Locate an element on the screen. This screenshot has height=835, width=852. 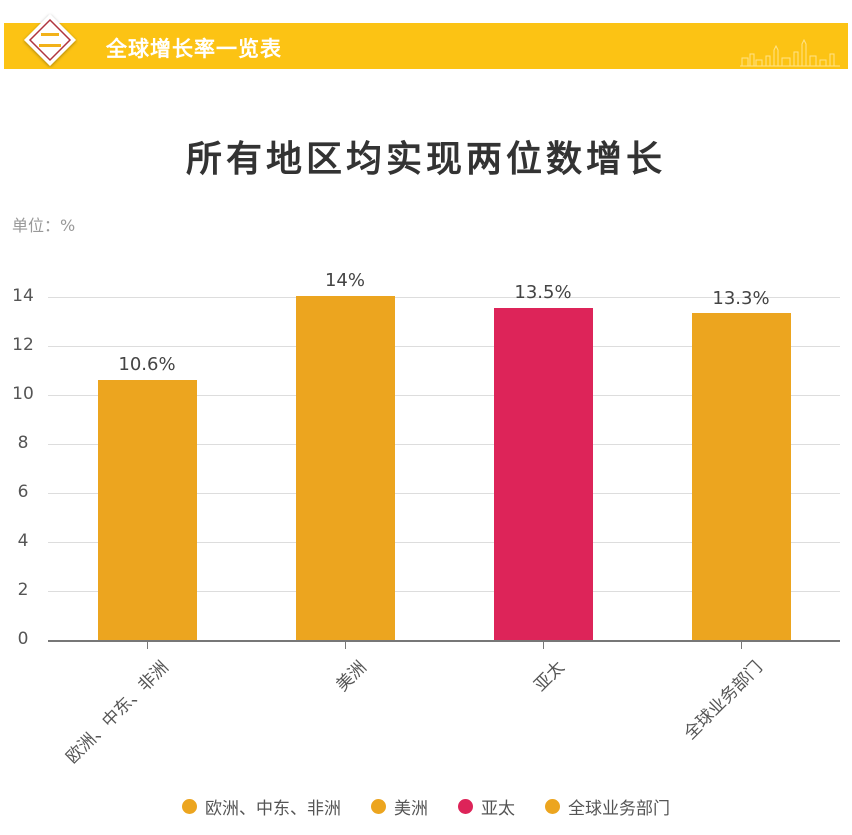
bar-americas is located at coordinates (345, 468).